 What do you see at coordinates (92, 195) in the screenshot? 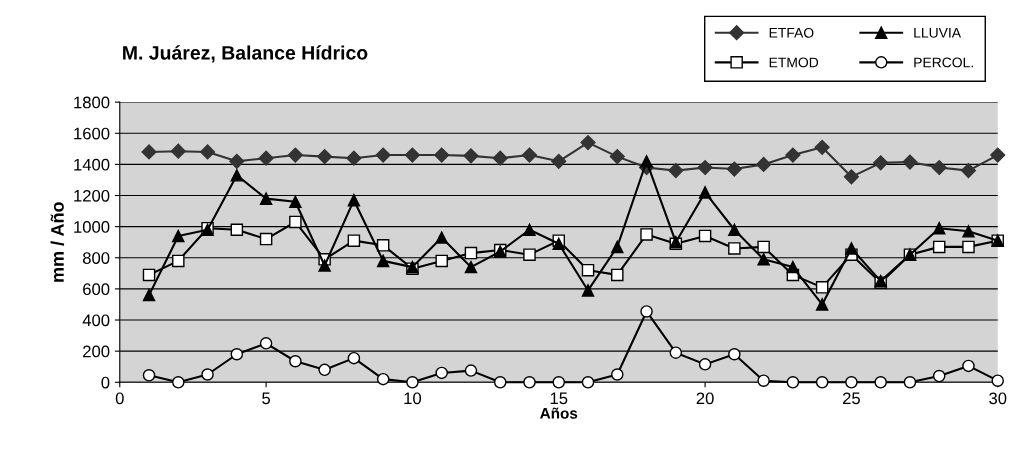
I see `y-tick-label: 1200` at bounding box center [92, 195].